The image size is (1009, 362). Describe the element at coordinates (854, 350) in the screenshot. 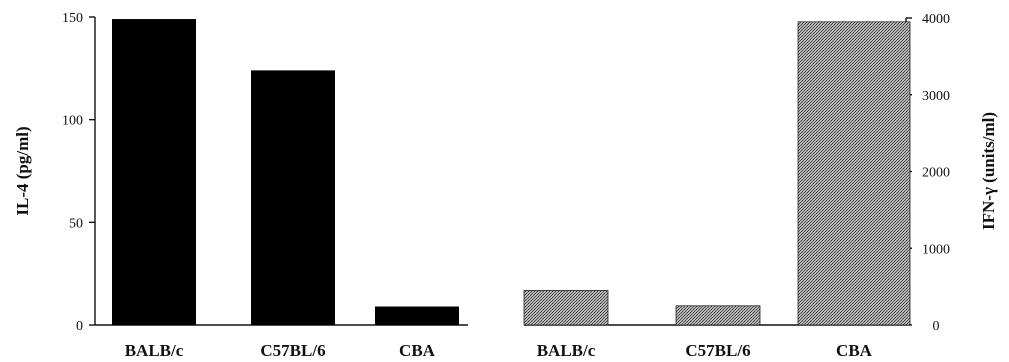

I see `ifng-category-label: CBA` at that location.